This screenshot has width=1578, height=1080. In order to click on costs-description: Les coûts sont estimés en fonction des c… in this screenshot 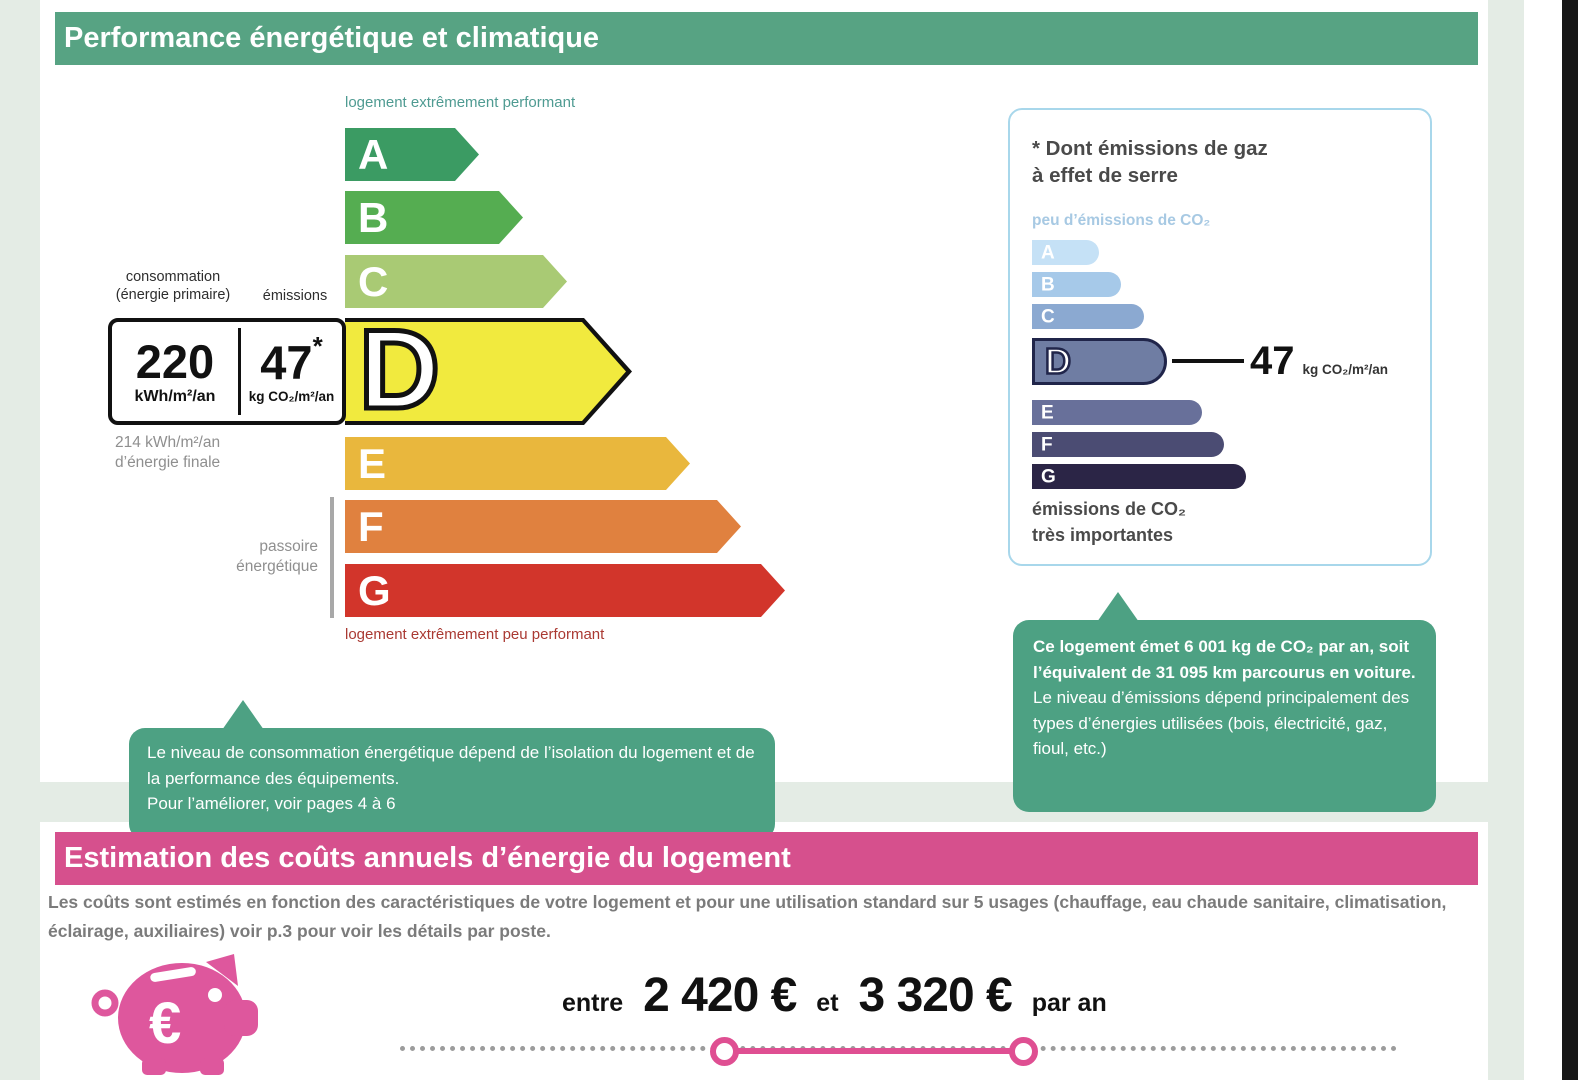, I will do `click(762, 917)`.